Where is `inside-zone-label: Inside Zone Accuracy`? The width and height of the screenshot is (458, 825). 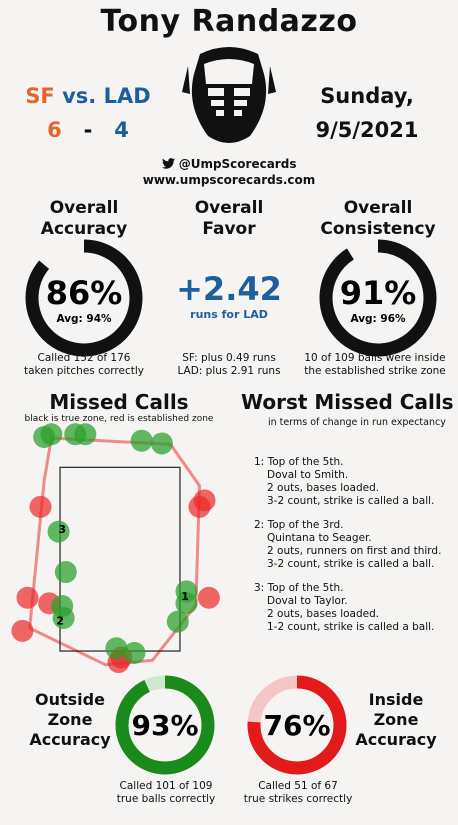
inside-zone-label: Inside Zone Accuracy is located at coordinates (396, 720).